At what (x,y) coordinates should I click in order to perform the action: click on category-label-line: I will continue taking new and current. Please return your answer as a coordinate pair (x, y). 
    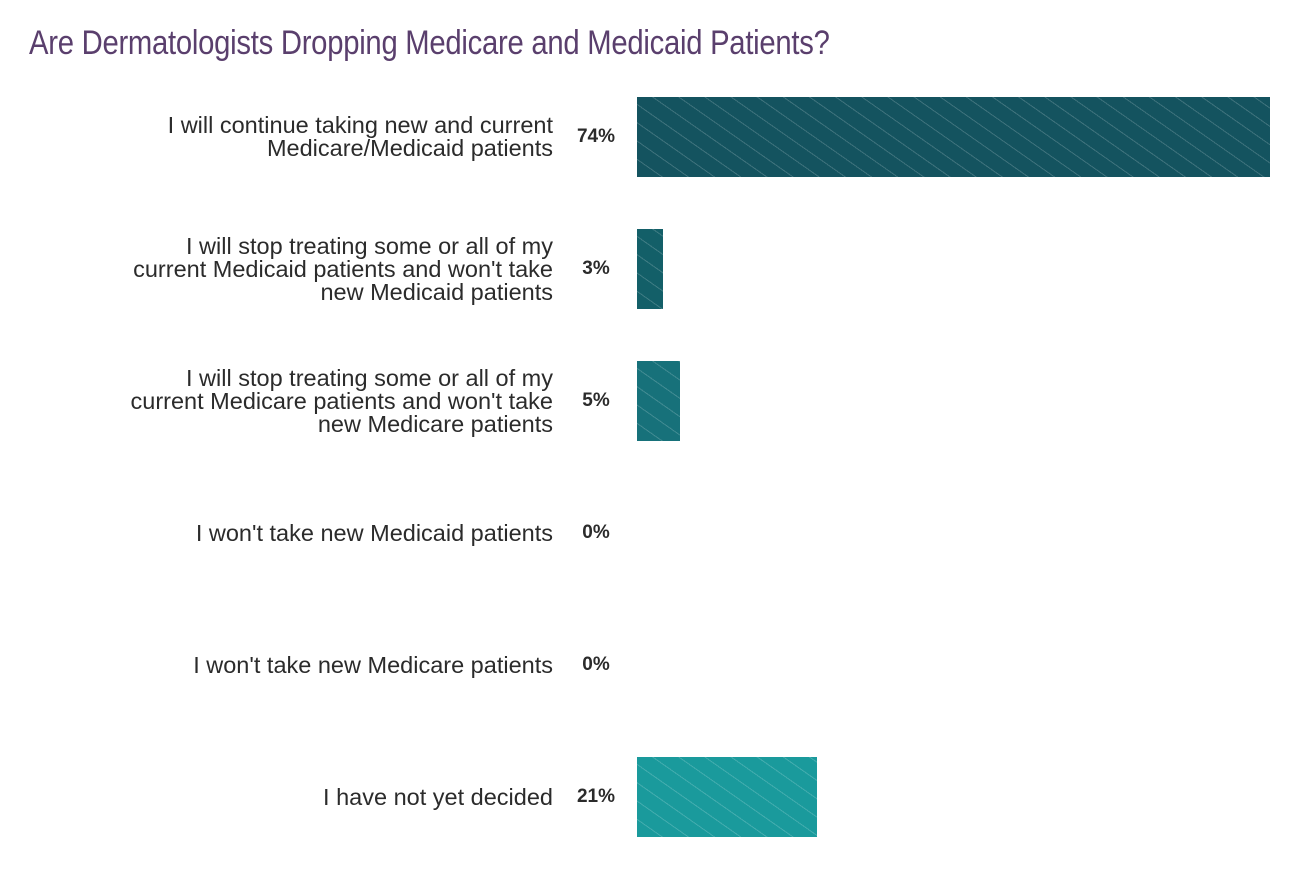
    Looking at the image, I should click on (360, 125).